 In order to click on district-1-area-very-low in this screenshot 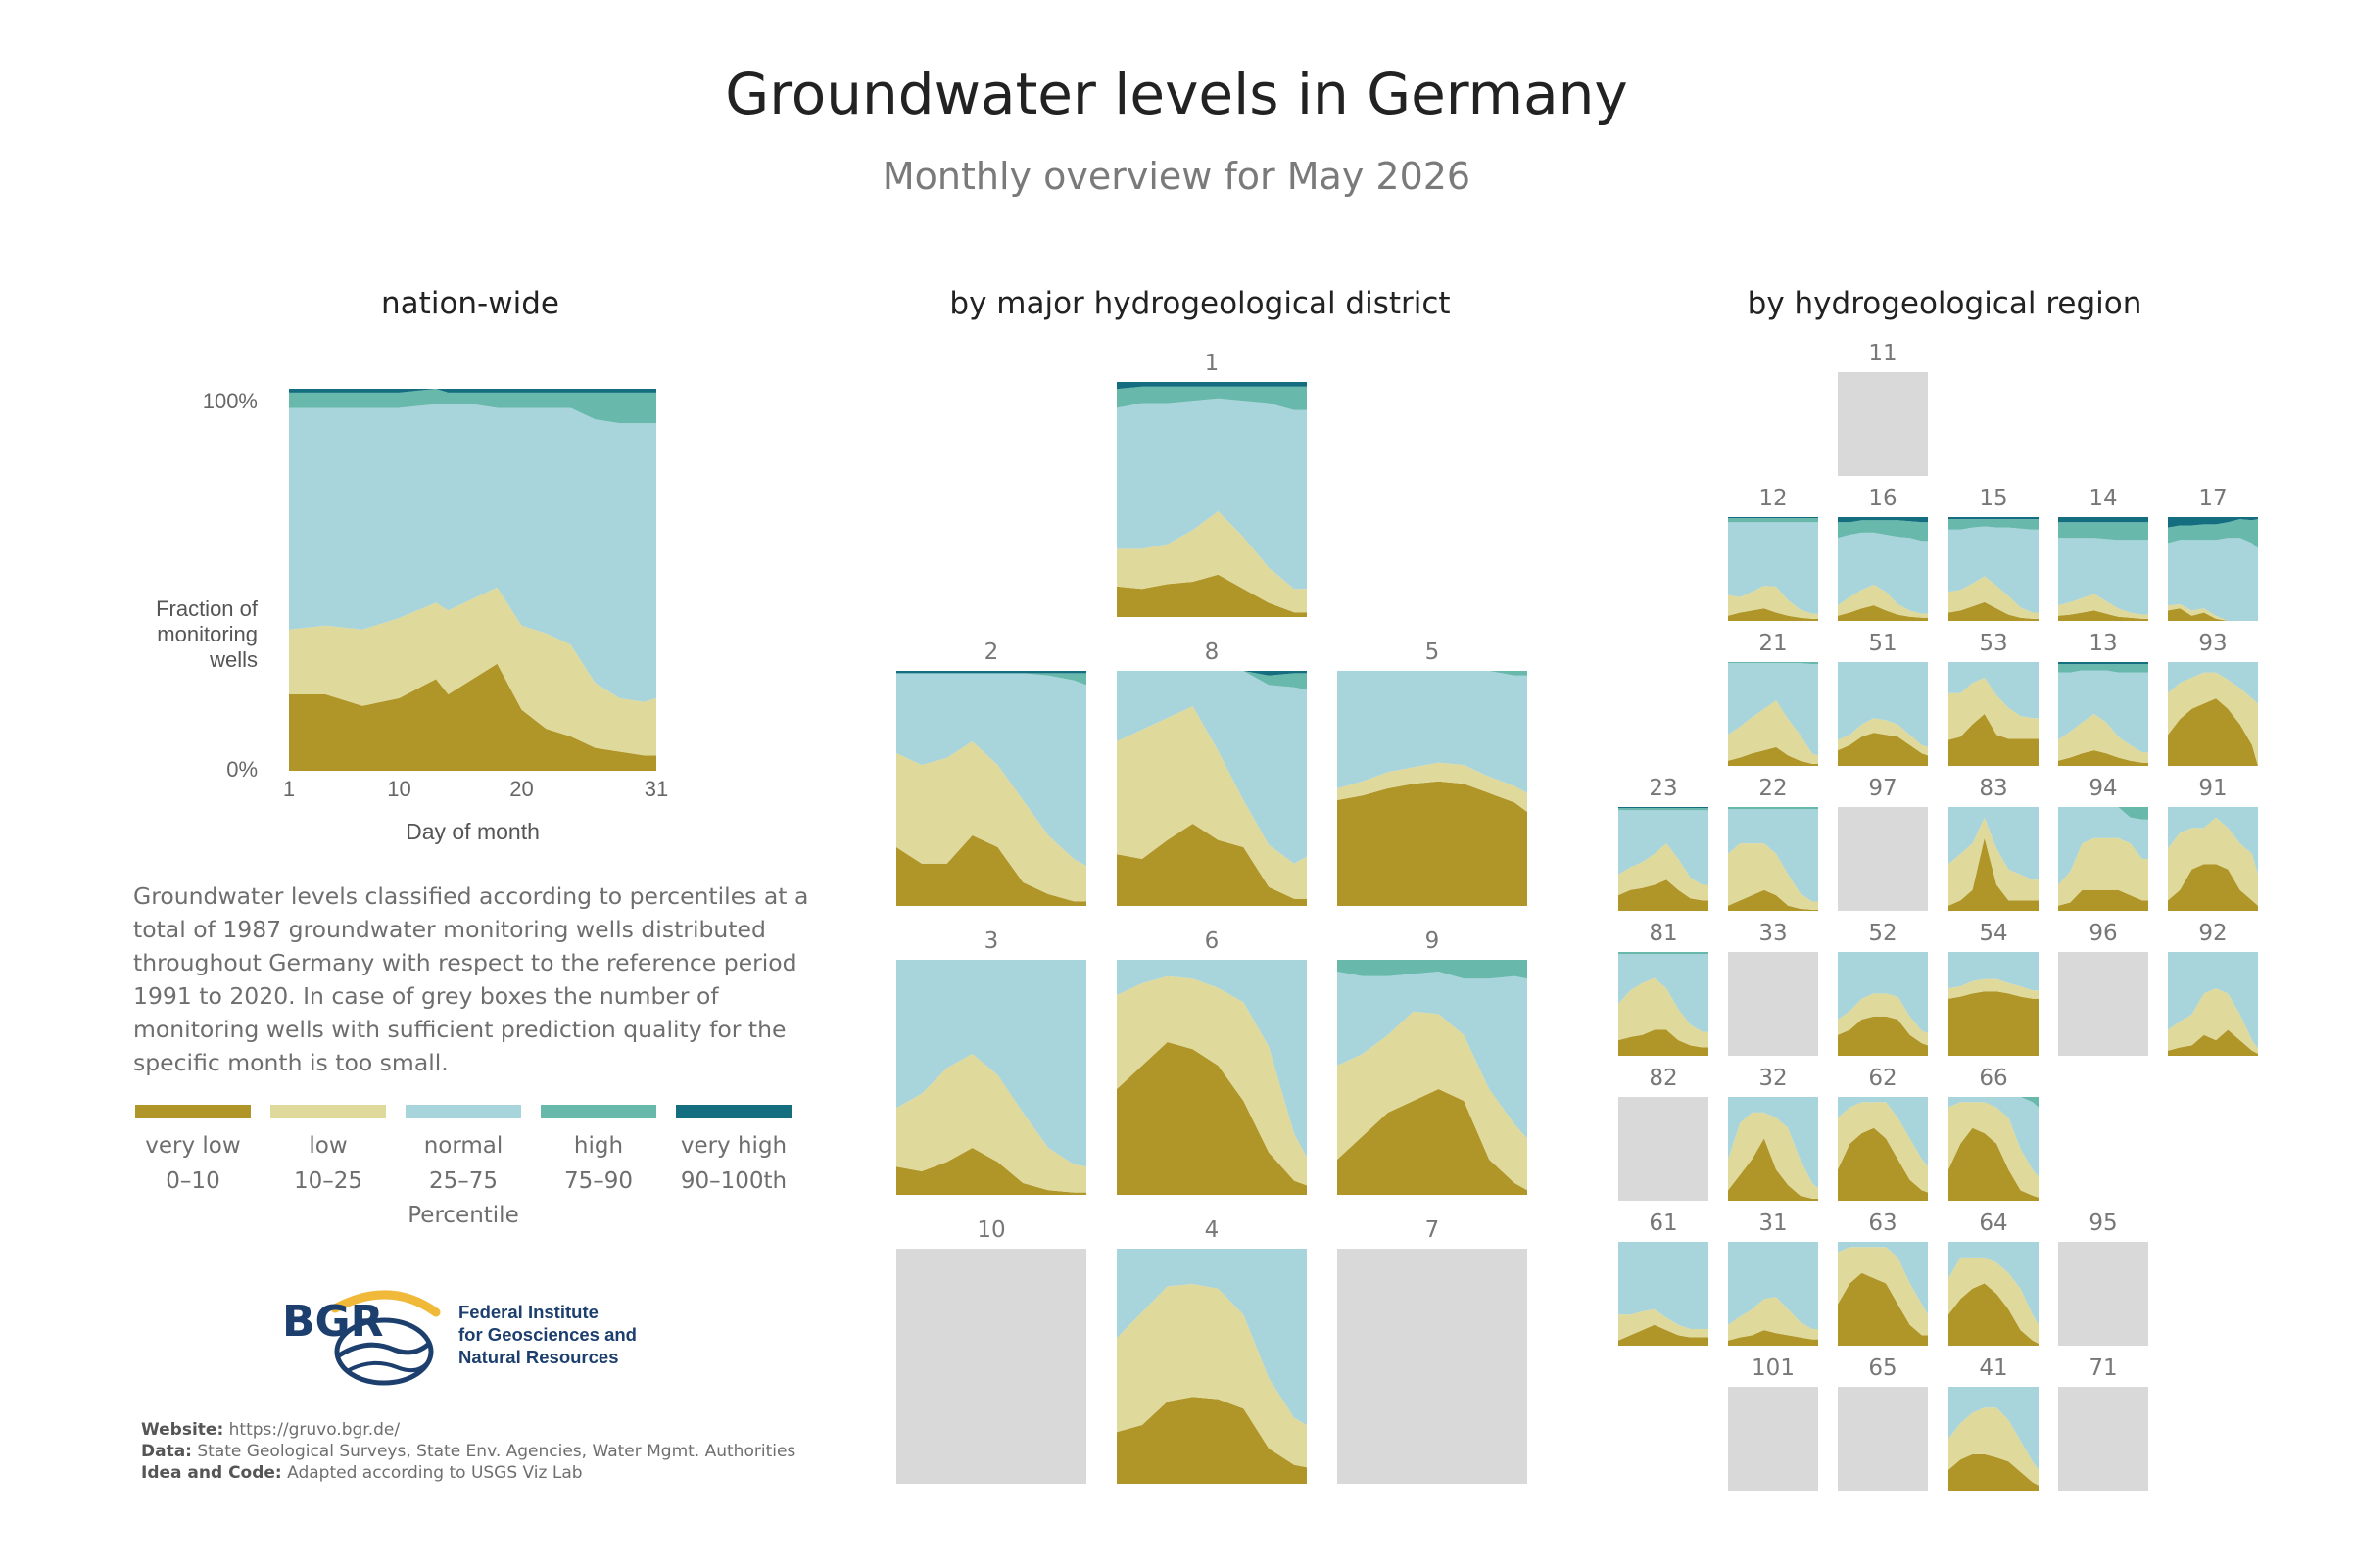, I will do `click(1212, 595)`.